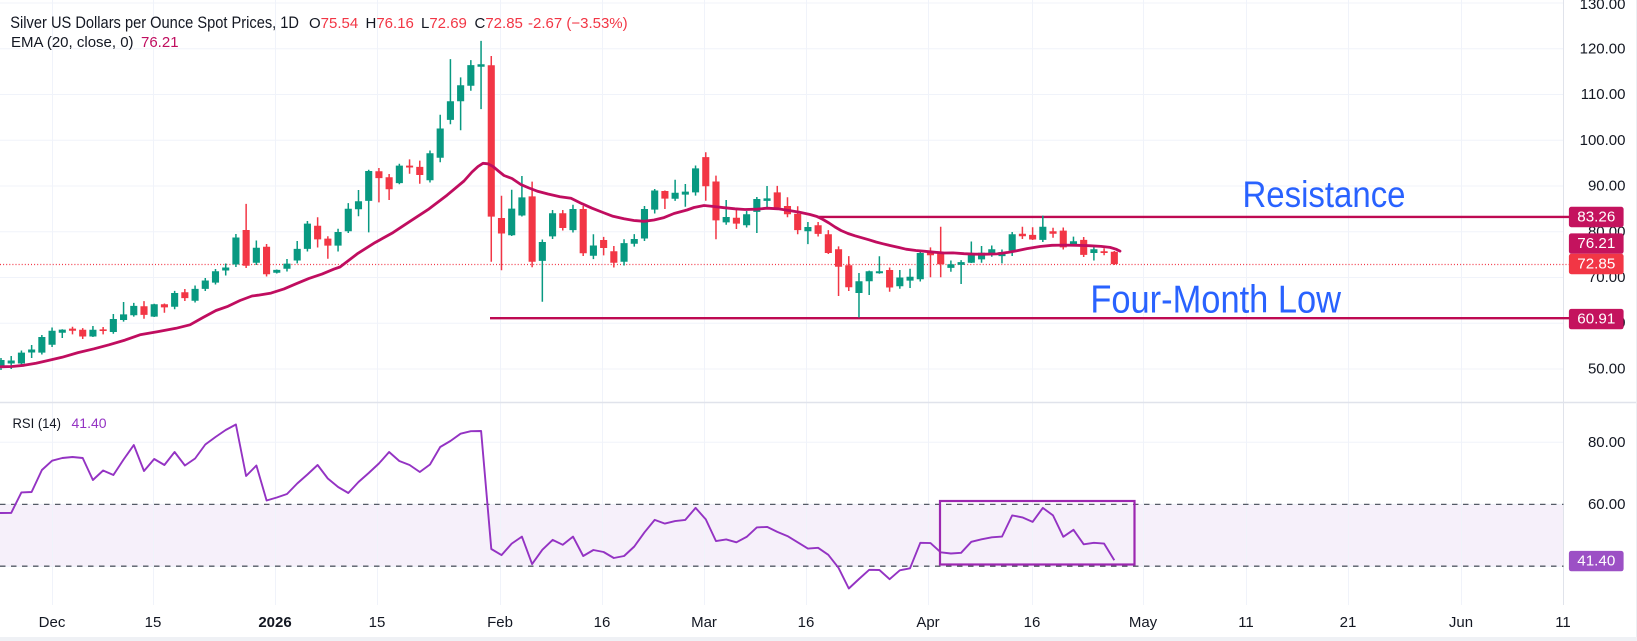 The height and width of the screenshot is (641, 1637). What do you see at coordinates (1607, 442) in the screenshot?
I see `svg-text: 80.00` at bounding box center [1607, 442].